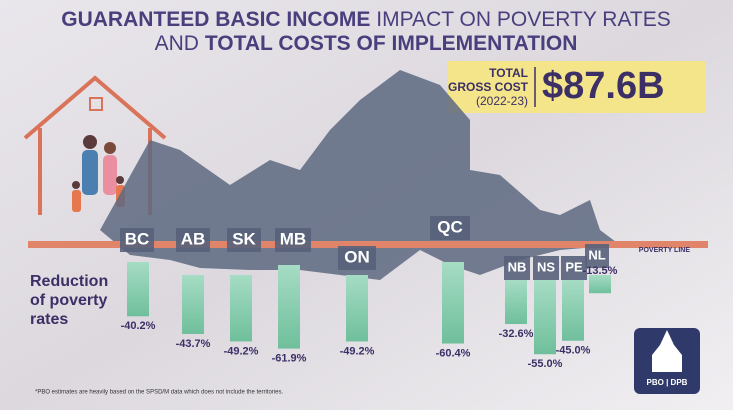 The image size is (733, 410). I want to click on category-label: NB, so click(517, 266).